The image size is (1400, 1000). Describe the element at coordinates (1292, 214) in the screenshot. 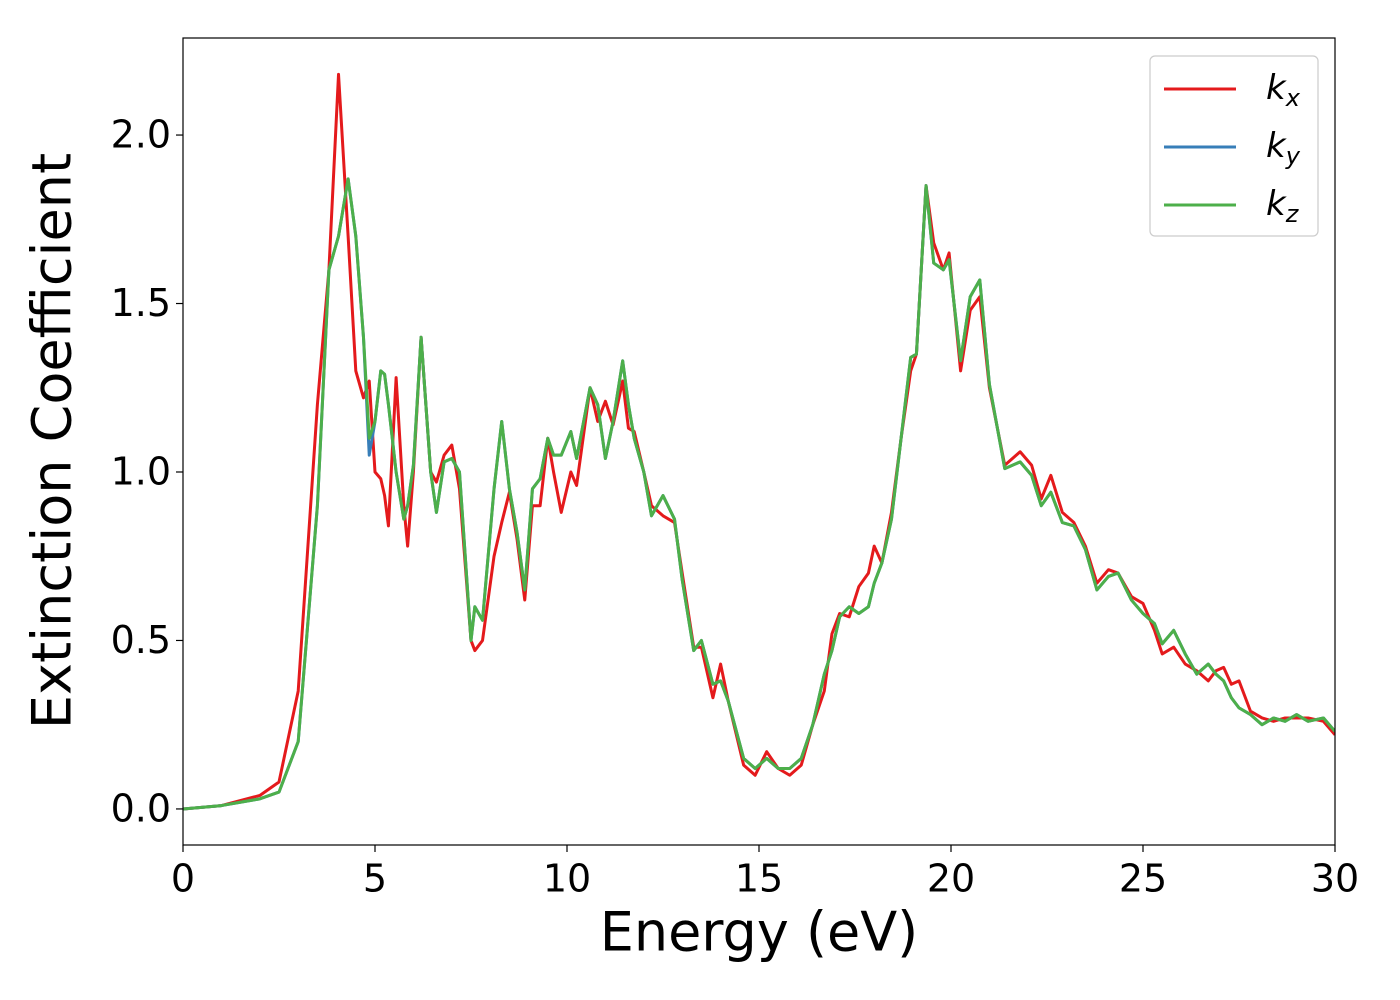

I see `legend-label-sub: z` at that location.